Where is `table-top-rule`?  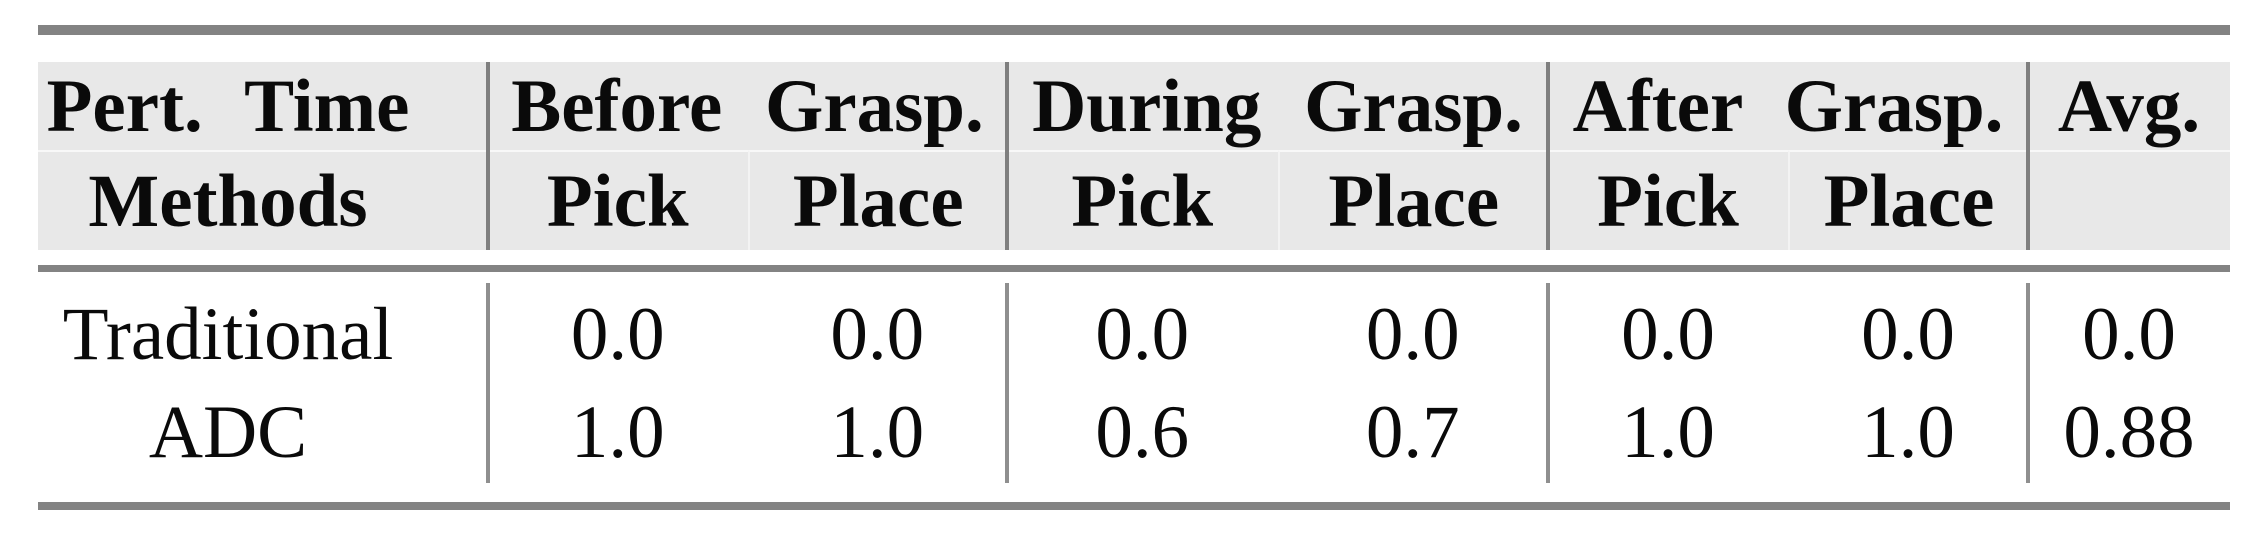
table-top-rule is located at coordinates (1134, 30).